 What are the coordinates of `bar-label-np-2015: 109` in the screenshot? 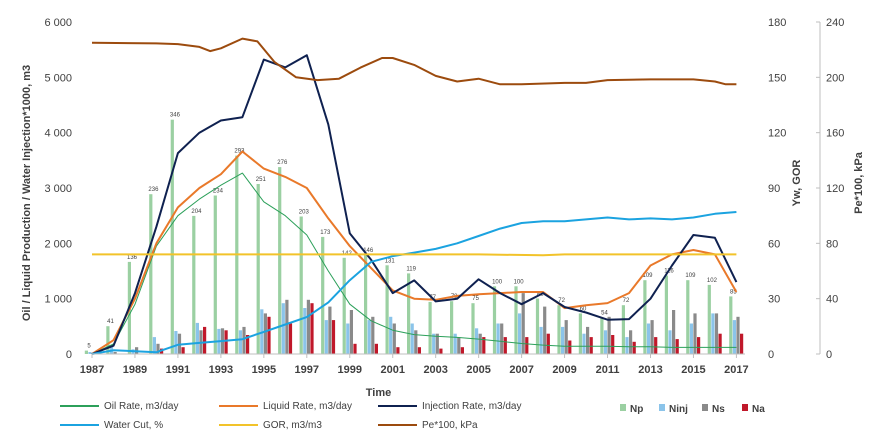 It's located at (690, 276).